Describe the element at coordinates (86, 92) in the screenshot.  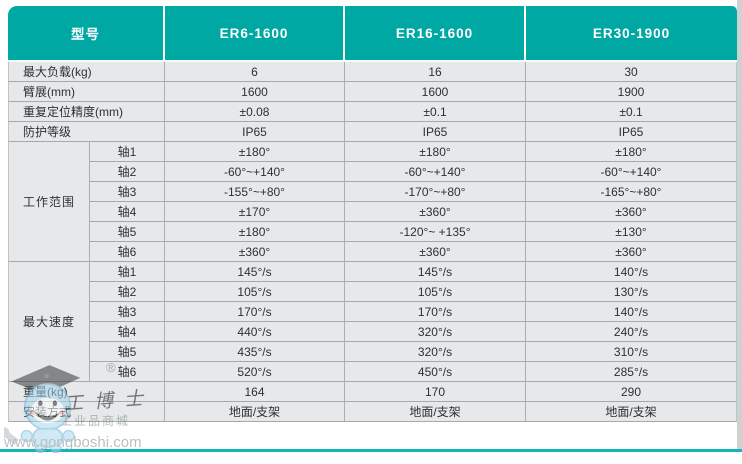
I see `row-label: 臂展(mm)` at that location.